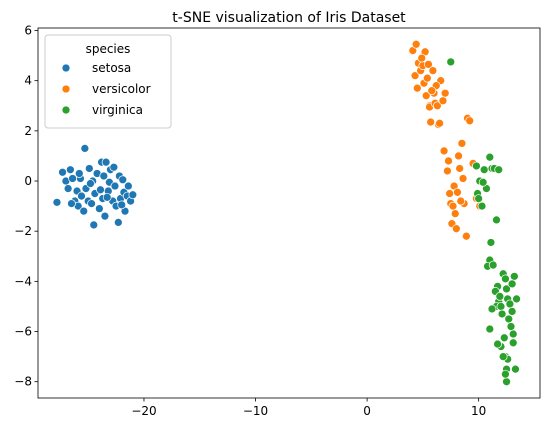  I want to click on y-tick-label: −6, so click(23, 332).